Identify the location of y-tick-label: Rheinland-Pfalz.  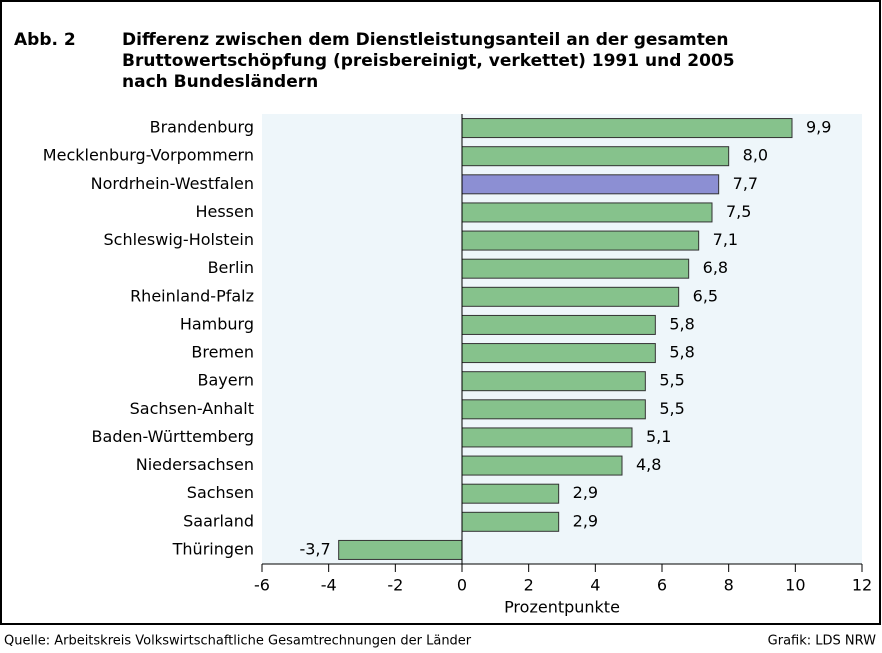
(192, 295).